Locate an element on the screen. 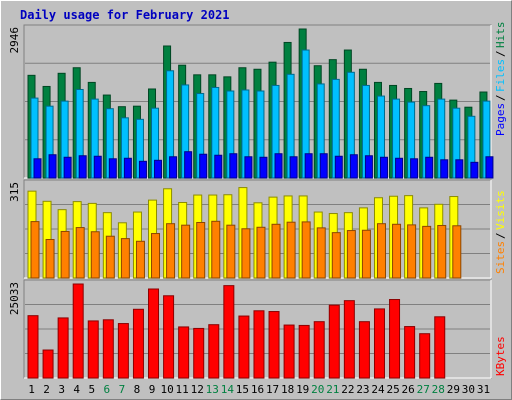 The image size is (512, 400). hits-ymax-label: 2946 is located at coordinates (14, 40).